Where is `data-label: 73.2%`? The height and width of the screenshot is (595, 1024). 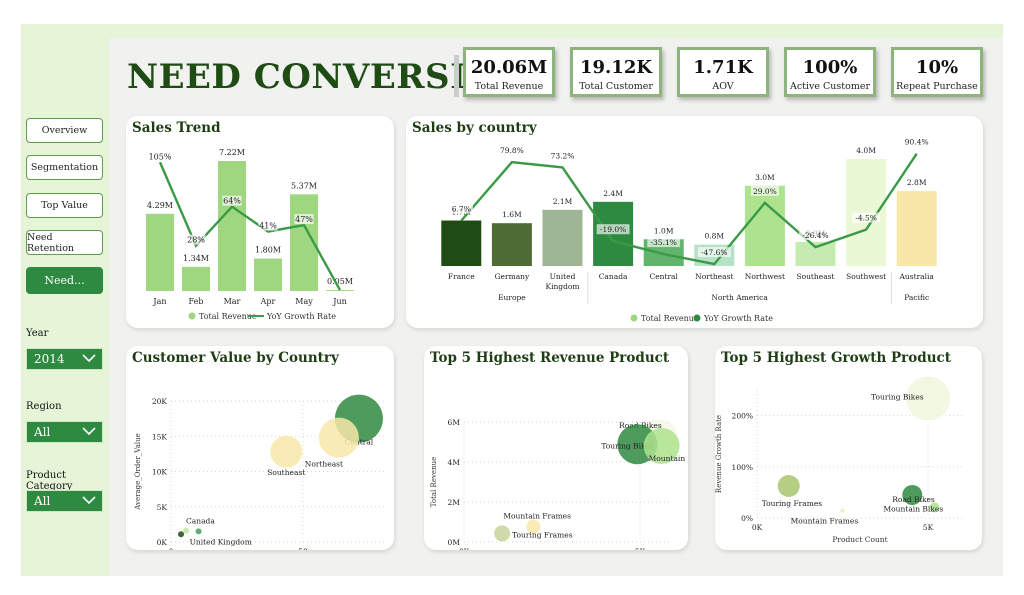
data-label: 73.2% is located at coordinates (563, 155).